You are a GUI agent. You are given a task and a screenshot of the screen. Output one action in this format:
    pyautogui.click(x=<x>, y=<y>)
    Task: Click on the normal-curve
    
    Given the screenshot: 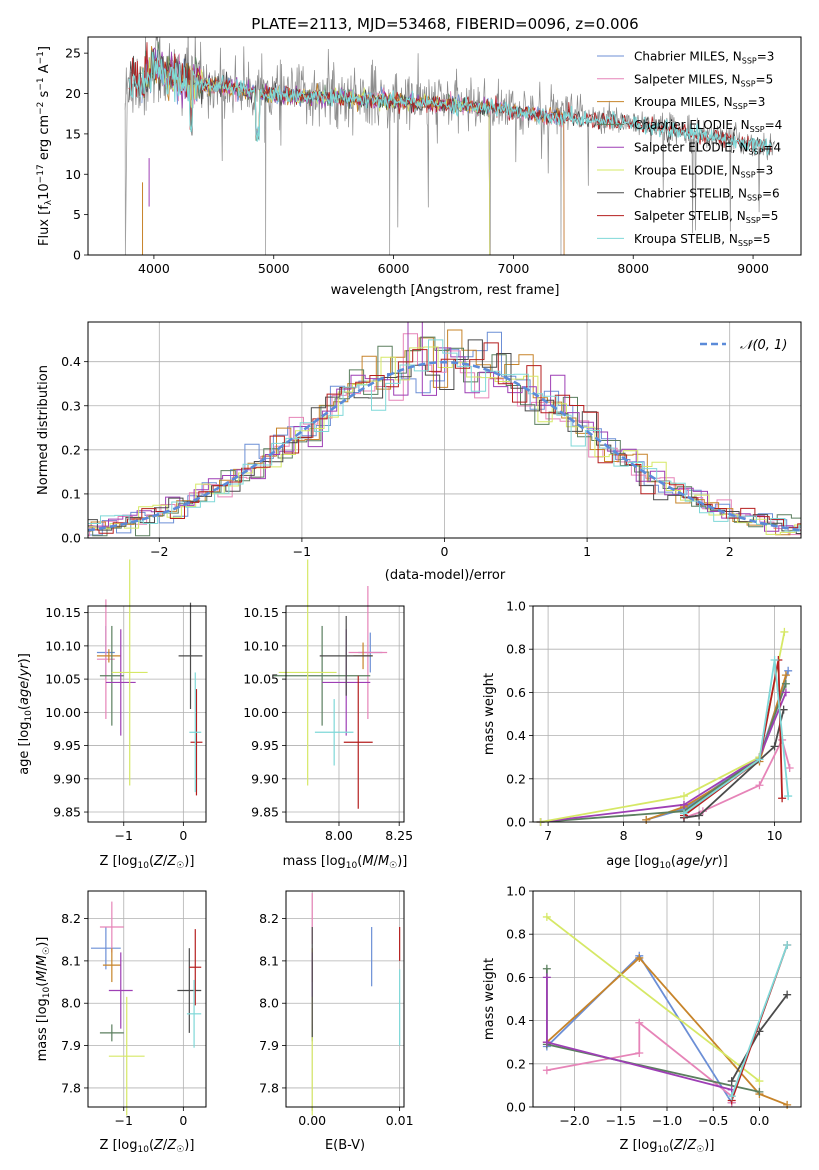 What is the action you would take?
    pyautogui.click(x=444, y=446)
    